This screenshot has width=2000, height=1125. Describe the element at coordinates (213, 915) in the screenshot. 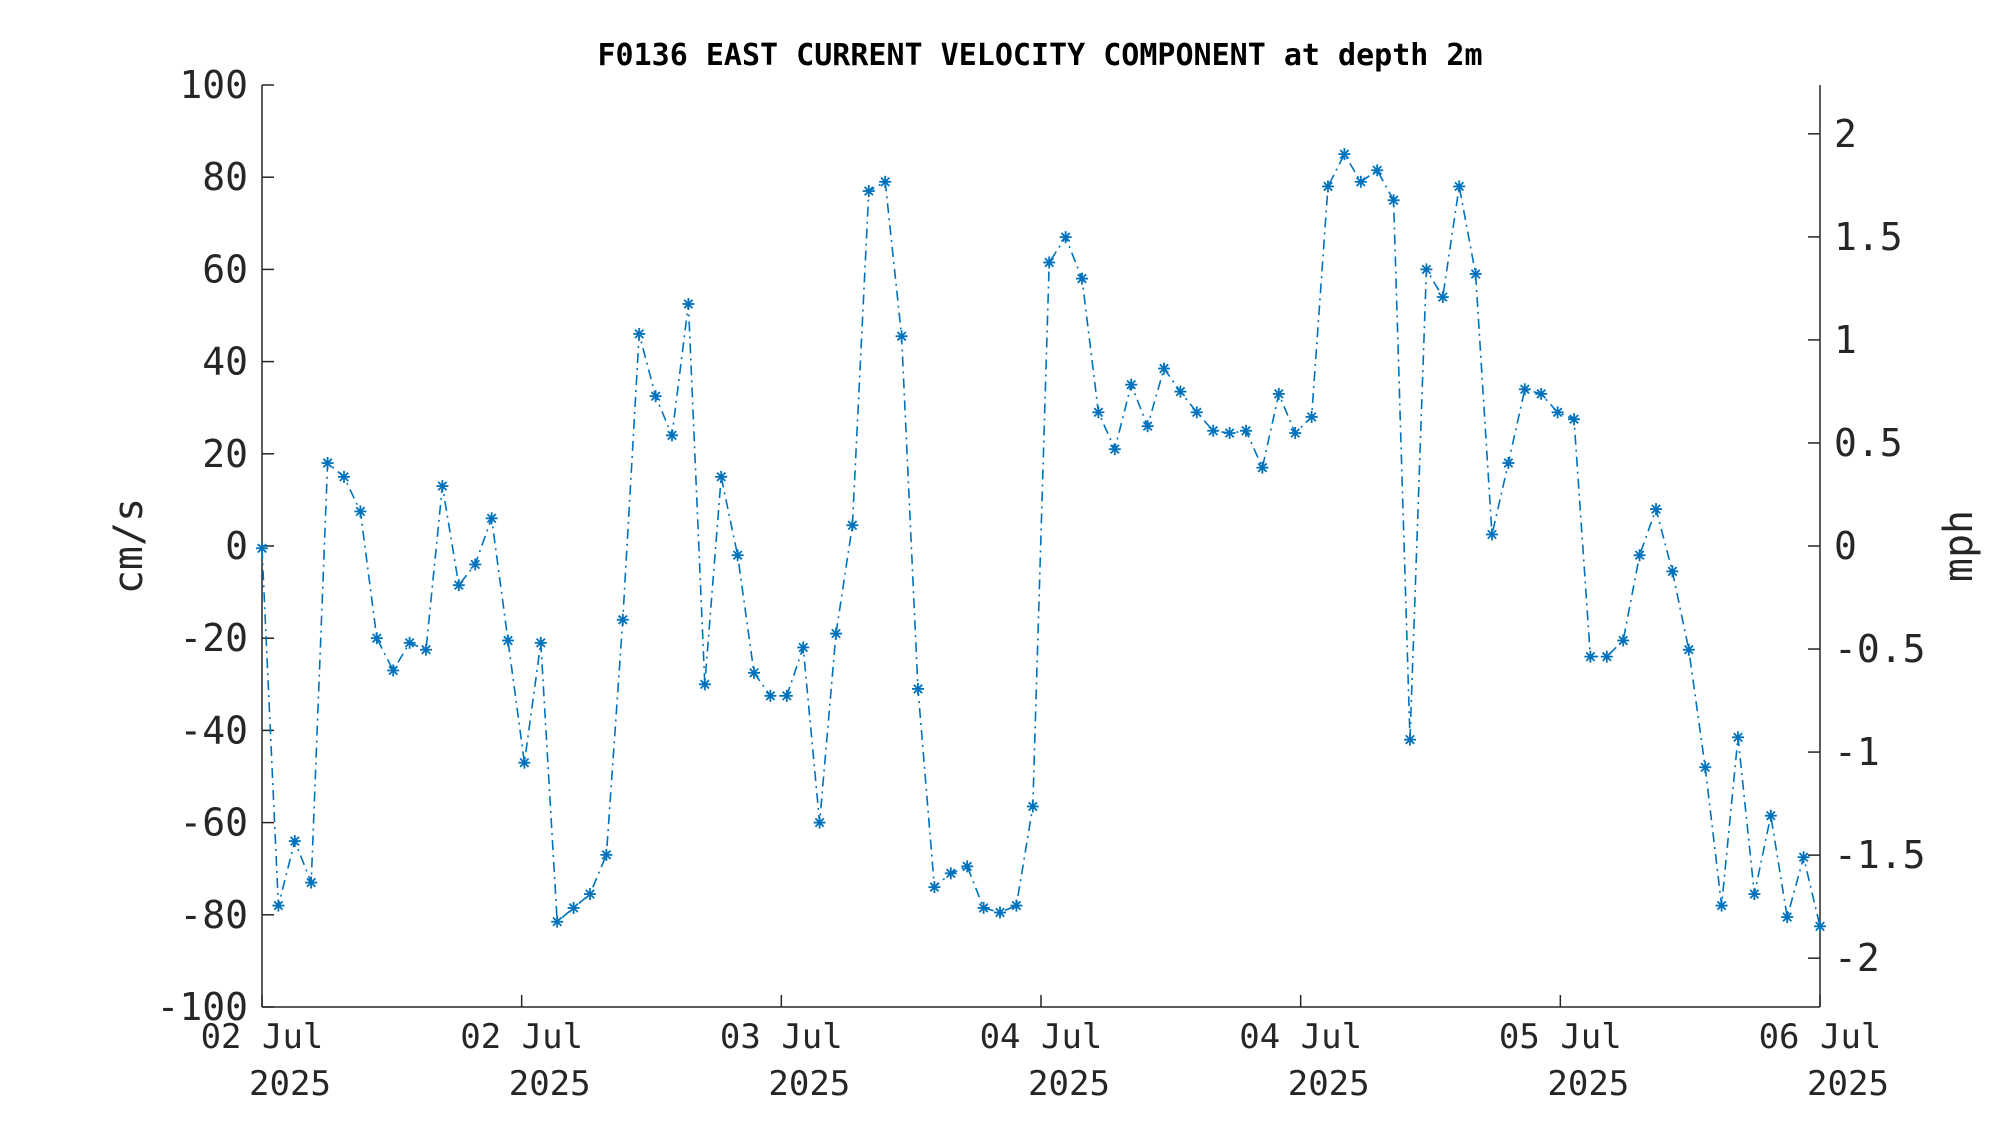

I see `y-tick-label: -80` at that location.